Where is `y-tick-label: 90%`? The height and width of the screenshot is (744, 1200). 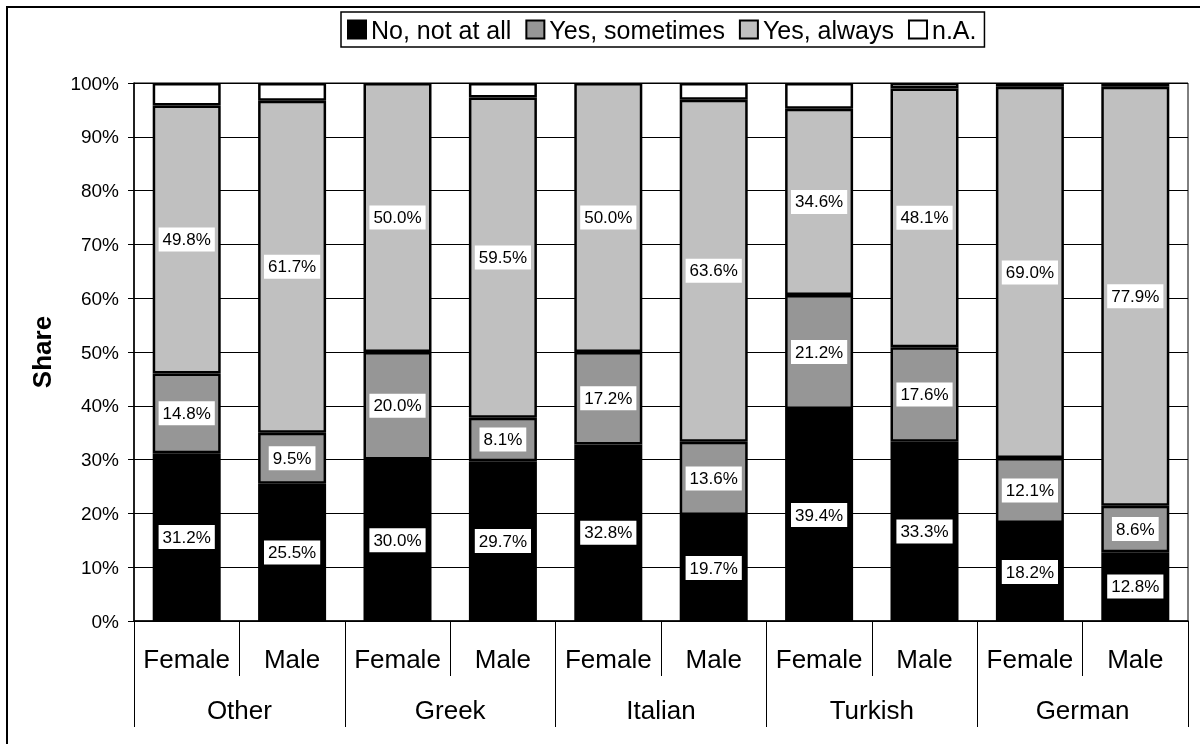
y-tick-label: 90% is located at coordinates (100, 137).